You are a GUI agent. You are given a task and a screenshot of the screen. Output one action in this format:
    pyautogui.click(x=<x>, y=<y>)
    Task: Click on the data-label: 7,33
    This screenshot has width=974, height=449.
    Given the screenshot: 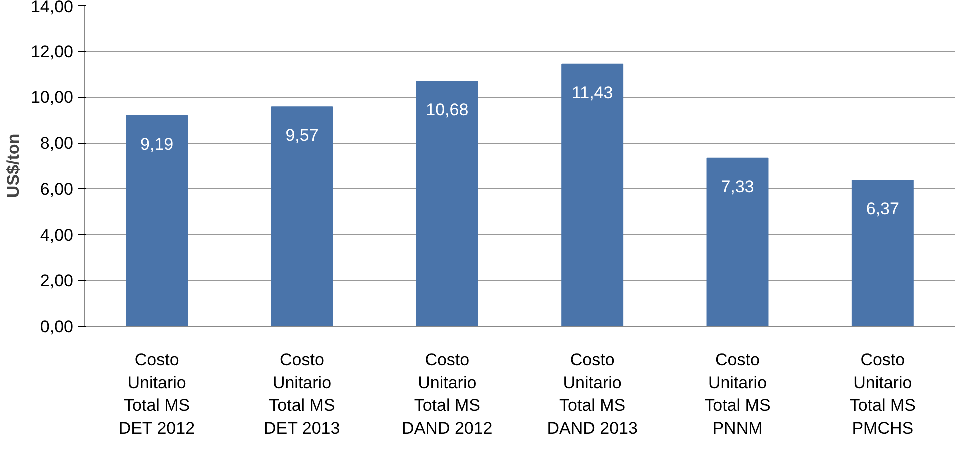 What is the action you would take?
    pyautogui.click(x=737, y=186)
    